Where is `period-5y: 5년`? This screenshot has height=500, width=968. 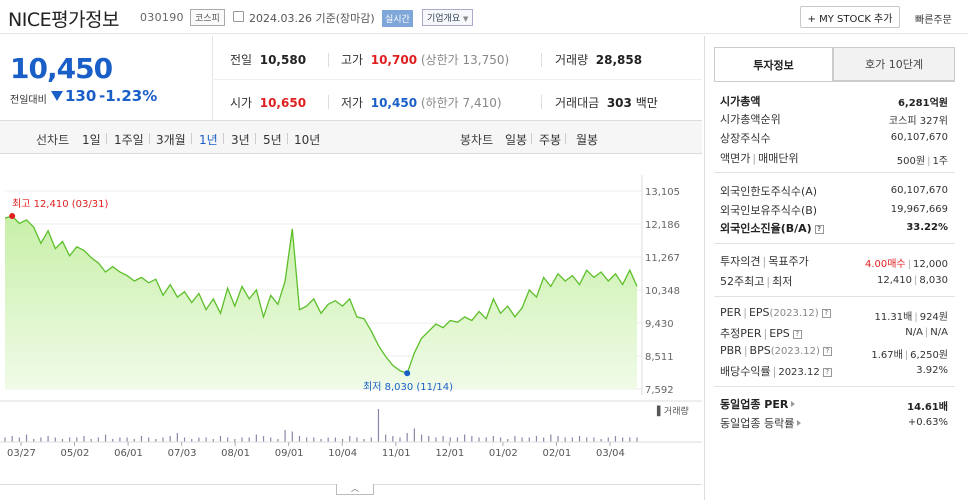 period-5y: 5년 is located at coordinates (272, 140).